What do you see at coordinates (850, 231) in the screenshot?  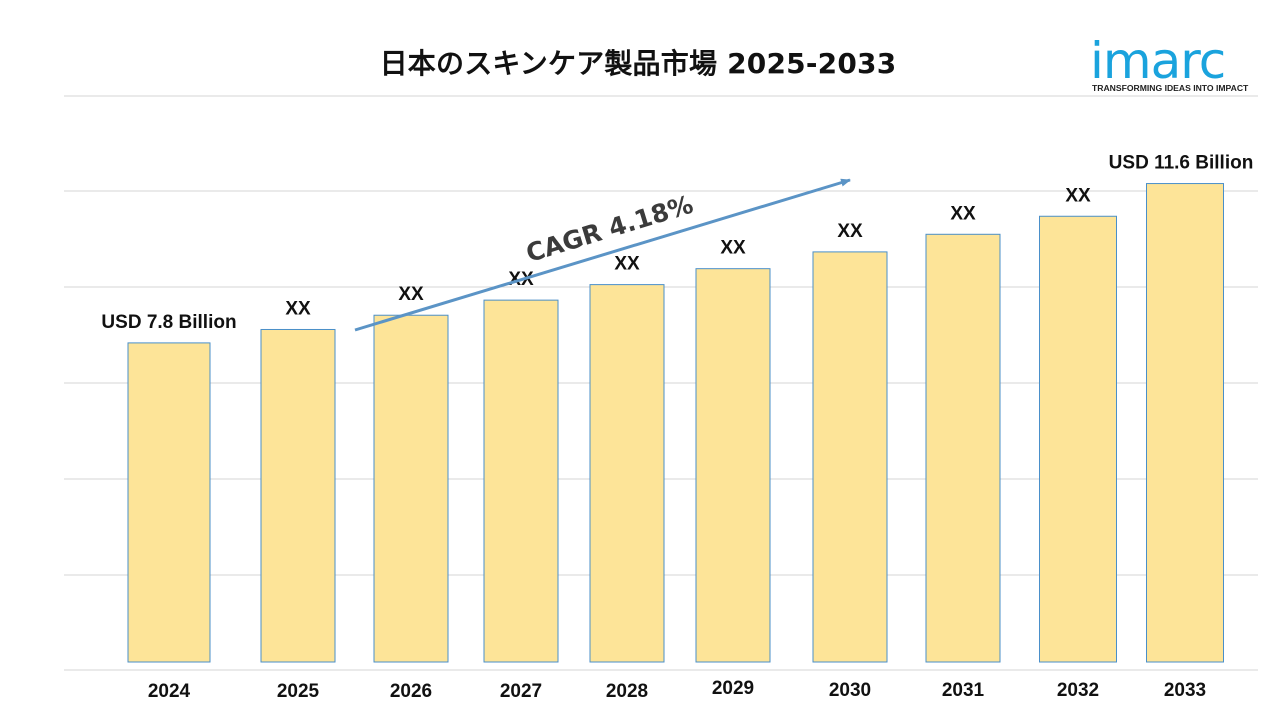 I see `data-label-2030: XX` at bounding box center [850, 231].